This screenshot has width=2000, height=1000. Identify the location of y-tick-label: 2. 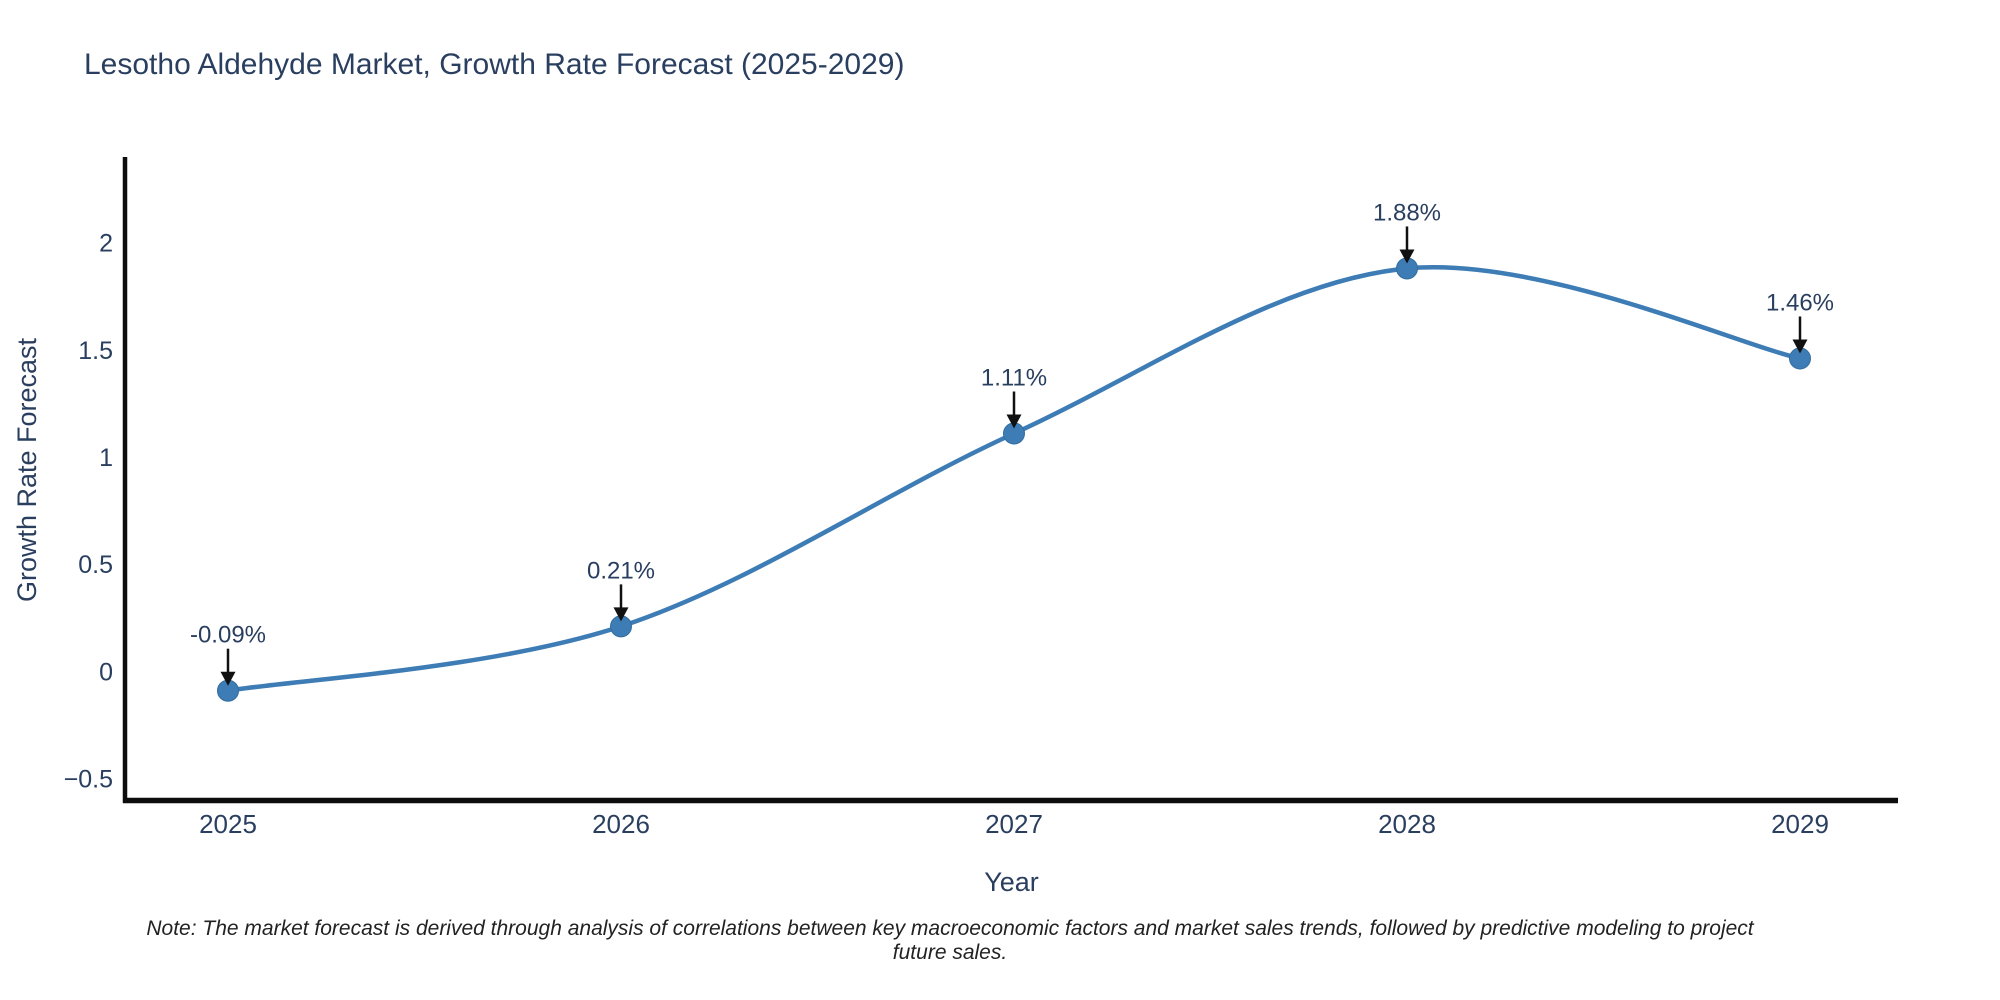
(106, 244).